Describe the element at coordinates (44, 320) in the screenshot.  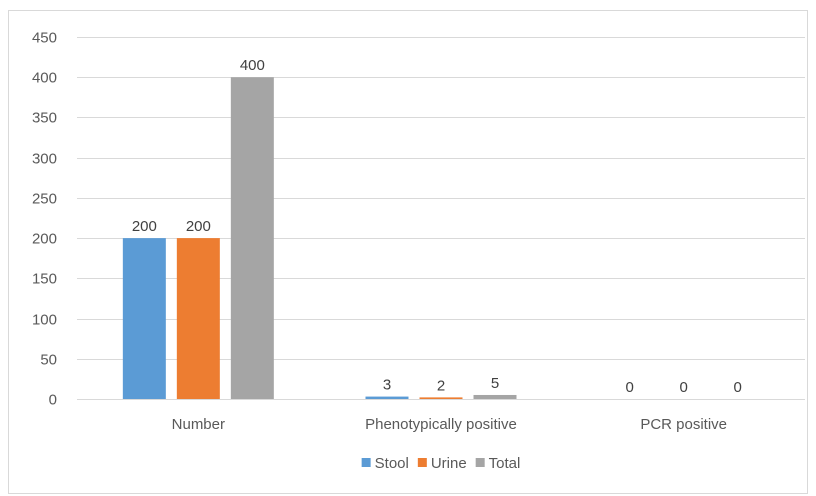
I see `y-tick-label: 100` at that location.